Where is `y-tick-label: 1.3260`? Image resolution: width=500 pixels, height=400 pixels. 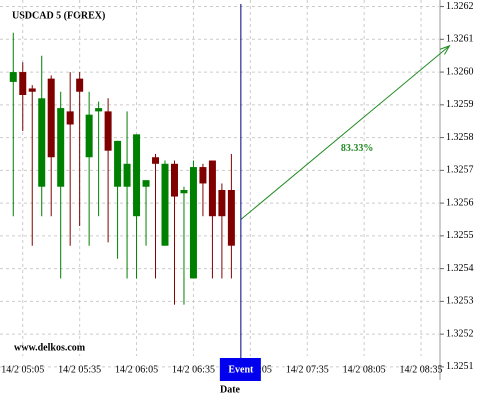
y-tick-label: 1.3260 is located at coordinates (460, 71).